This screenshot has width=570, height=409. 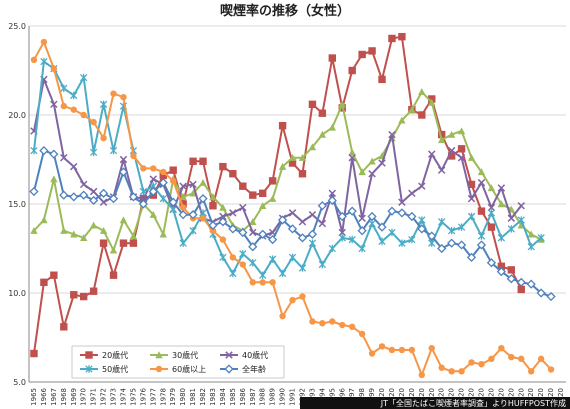 I want to click on credit-bar: JT「全国たばこ喫煙者率調査」よりHUFFPOST作成, so click(x=435, y=403).